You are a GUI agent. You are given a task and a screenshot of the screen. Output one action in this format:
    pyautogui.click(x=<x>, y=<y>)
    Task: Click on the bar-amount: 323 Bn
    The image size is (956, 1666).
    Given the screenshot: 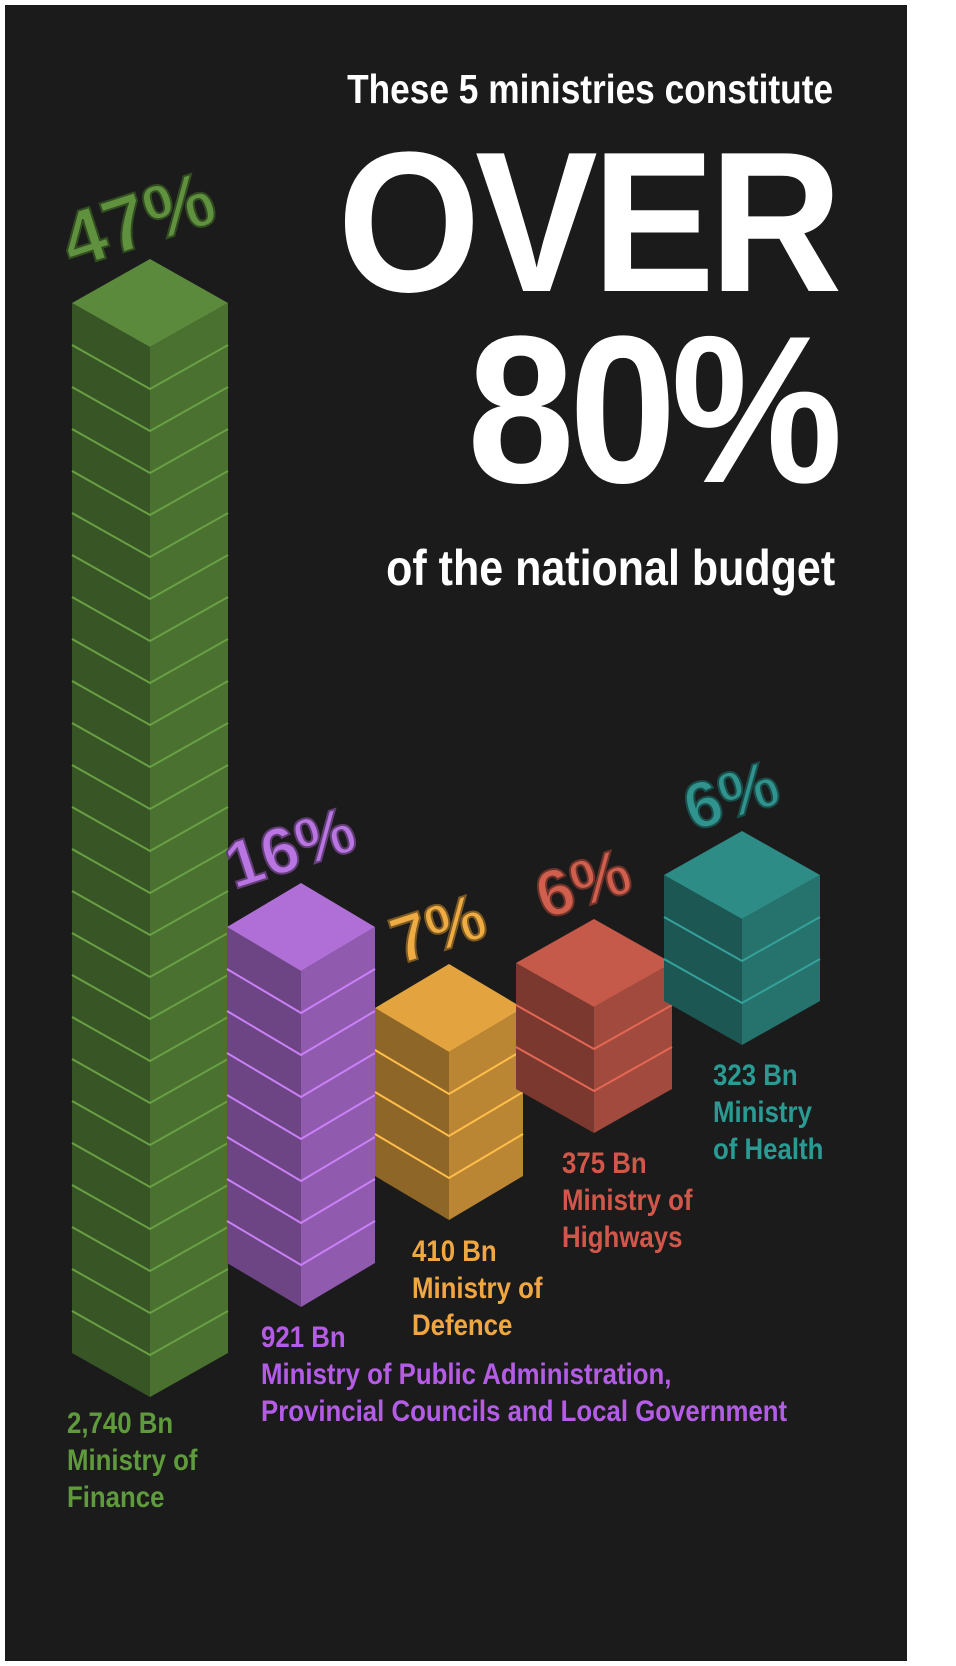 What is the action you would take?
    pyautogui.click(x=755, y=1075)
    